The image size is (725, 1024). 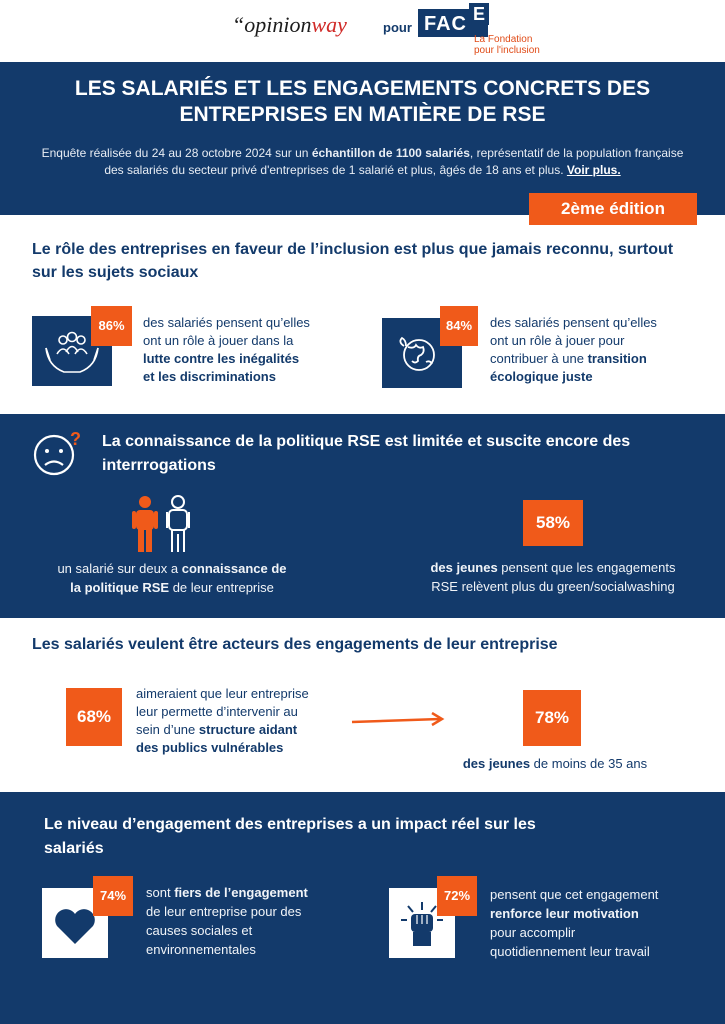 What do you see at coordinates (617, 358) in the screenshot?
I see `stat-84-bold1: transition` at bounding box center [617, 358].